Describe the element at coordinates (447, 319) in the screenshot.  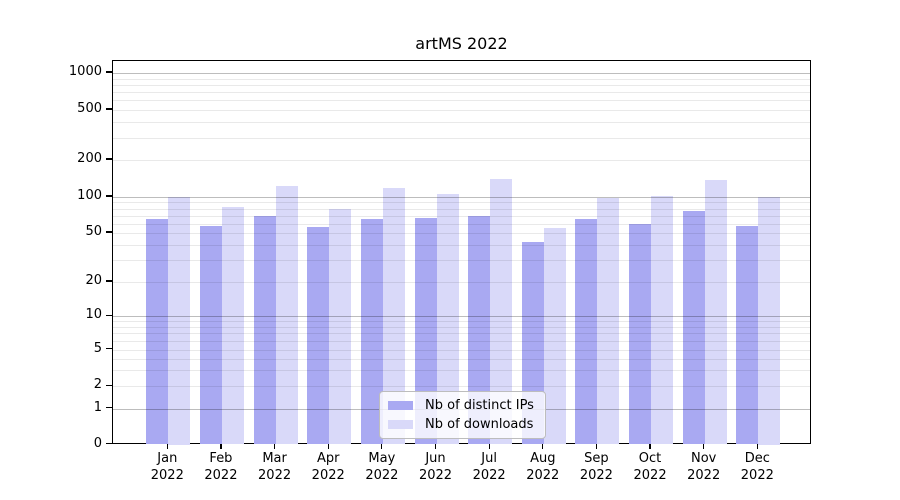
I see `bar-nb-of-downloads-jun` at that location.